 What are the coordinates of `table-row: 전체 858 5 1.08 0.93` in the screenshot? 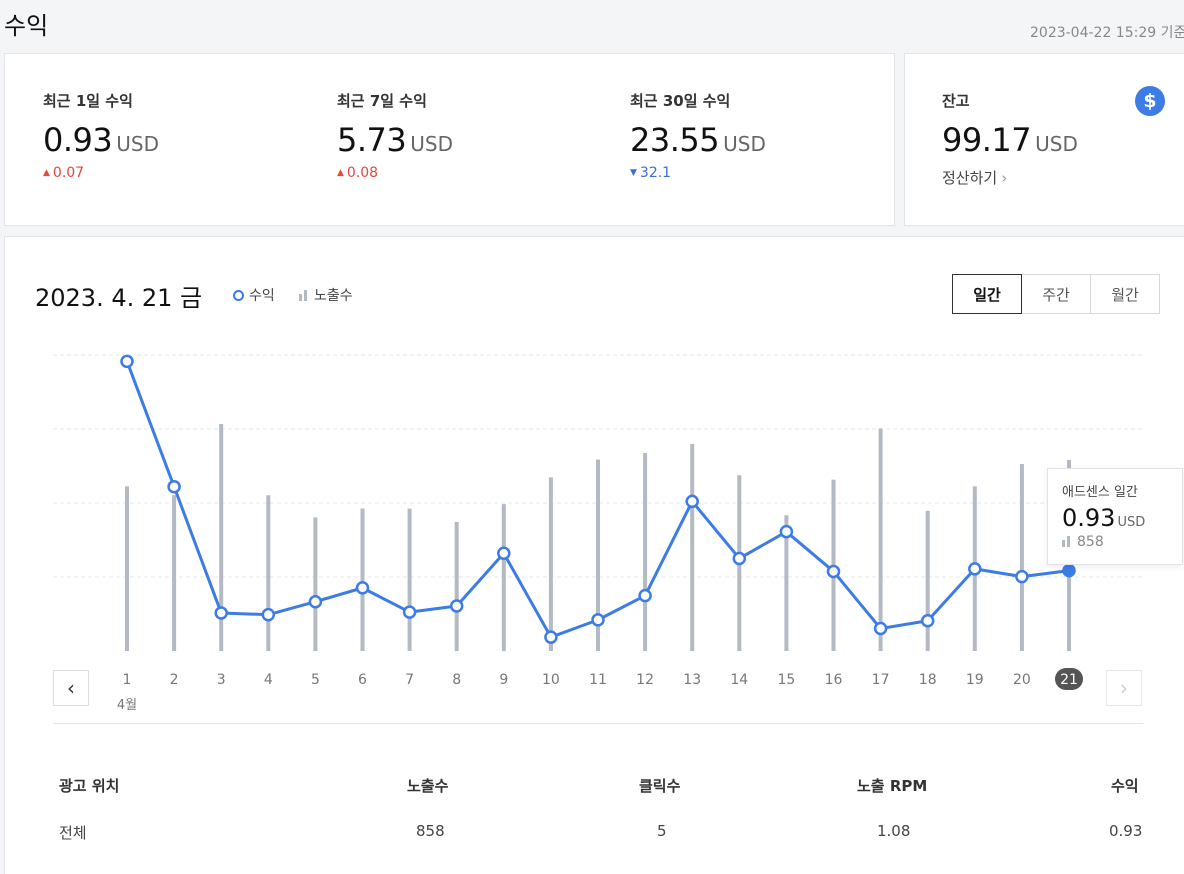 It's located at (594, 834).